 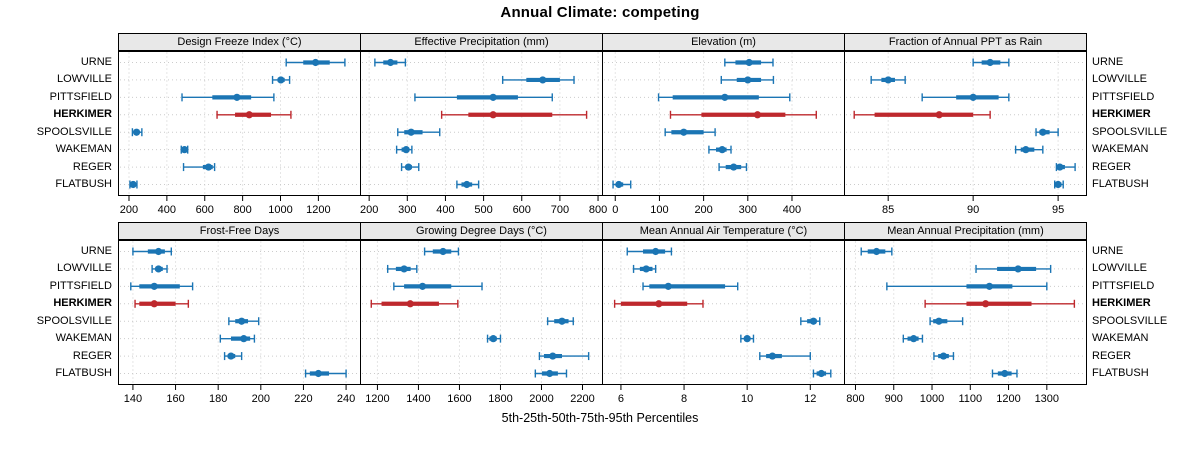 I want to click on city-label-pittsfield: PITTSFIELD, so click(x=80, y=285).